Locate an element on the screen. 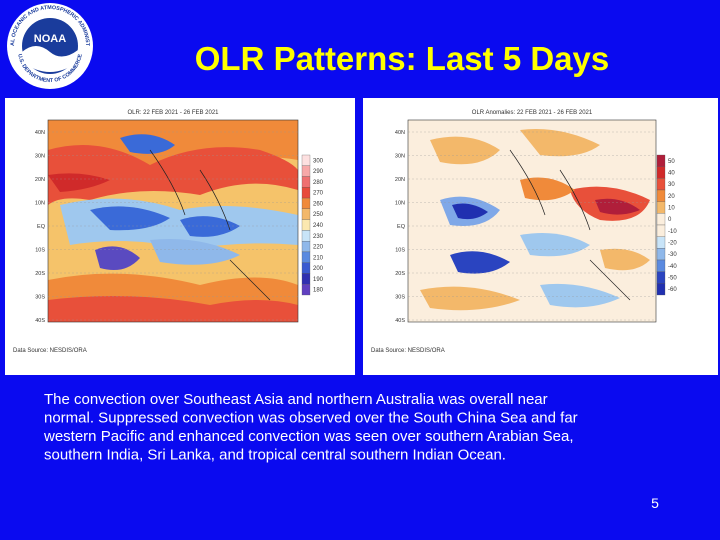  colorbar-label: 270 is located at coordinates (318, 194).